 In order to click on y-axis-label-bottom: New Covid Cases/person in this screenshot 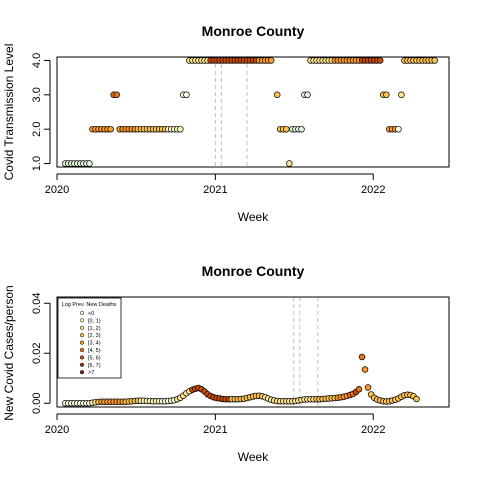, I will do `click(9, 352)`.